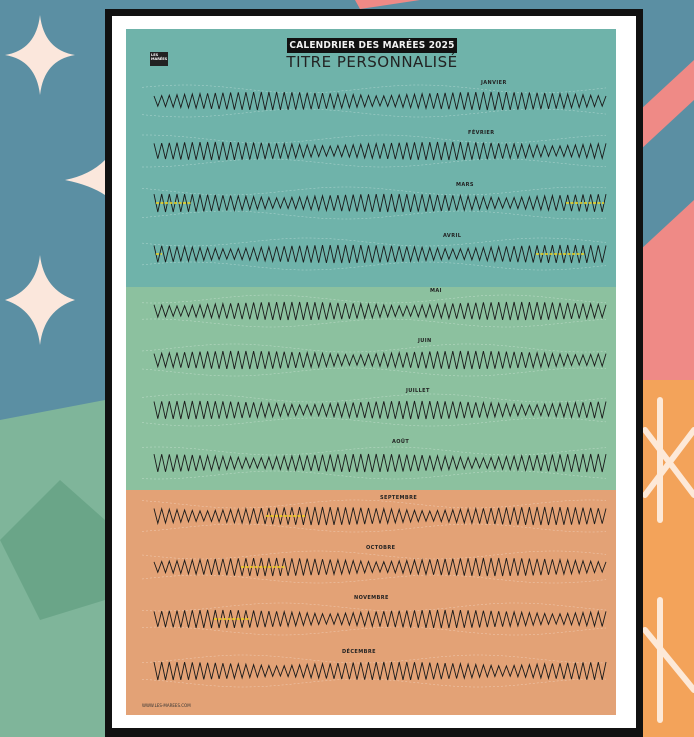 The width and height of the screenshot is (694, 737). What do you see at coordinates (425, 341) in the screenshot?
I see `month-label-juin: JUIN` at bounding box center [425, 341].